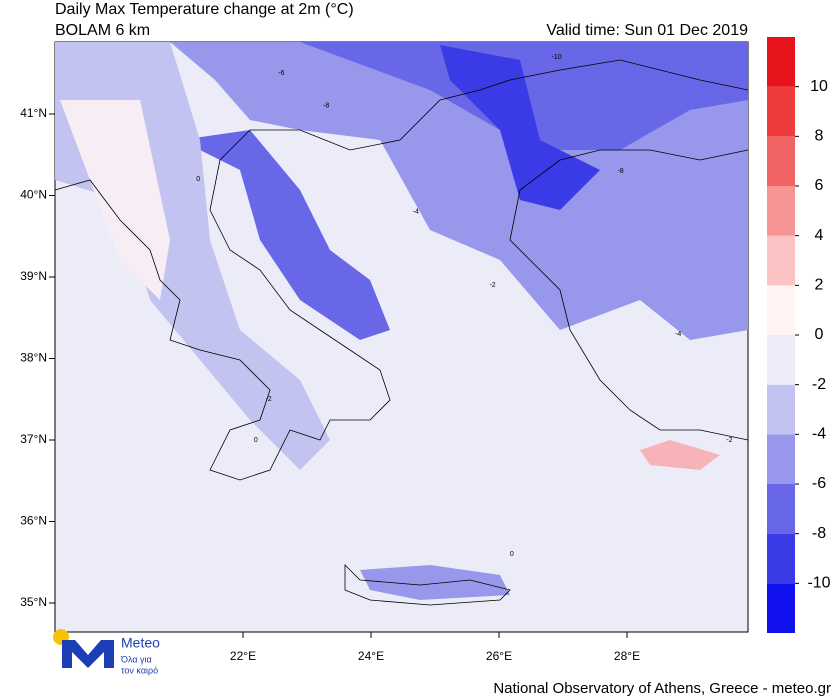  I want to click on lat-label: 37°N, so click(33, 439).